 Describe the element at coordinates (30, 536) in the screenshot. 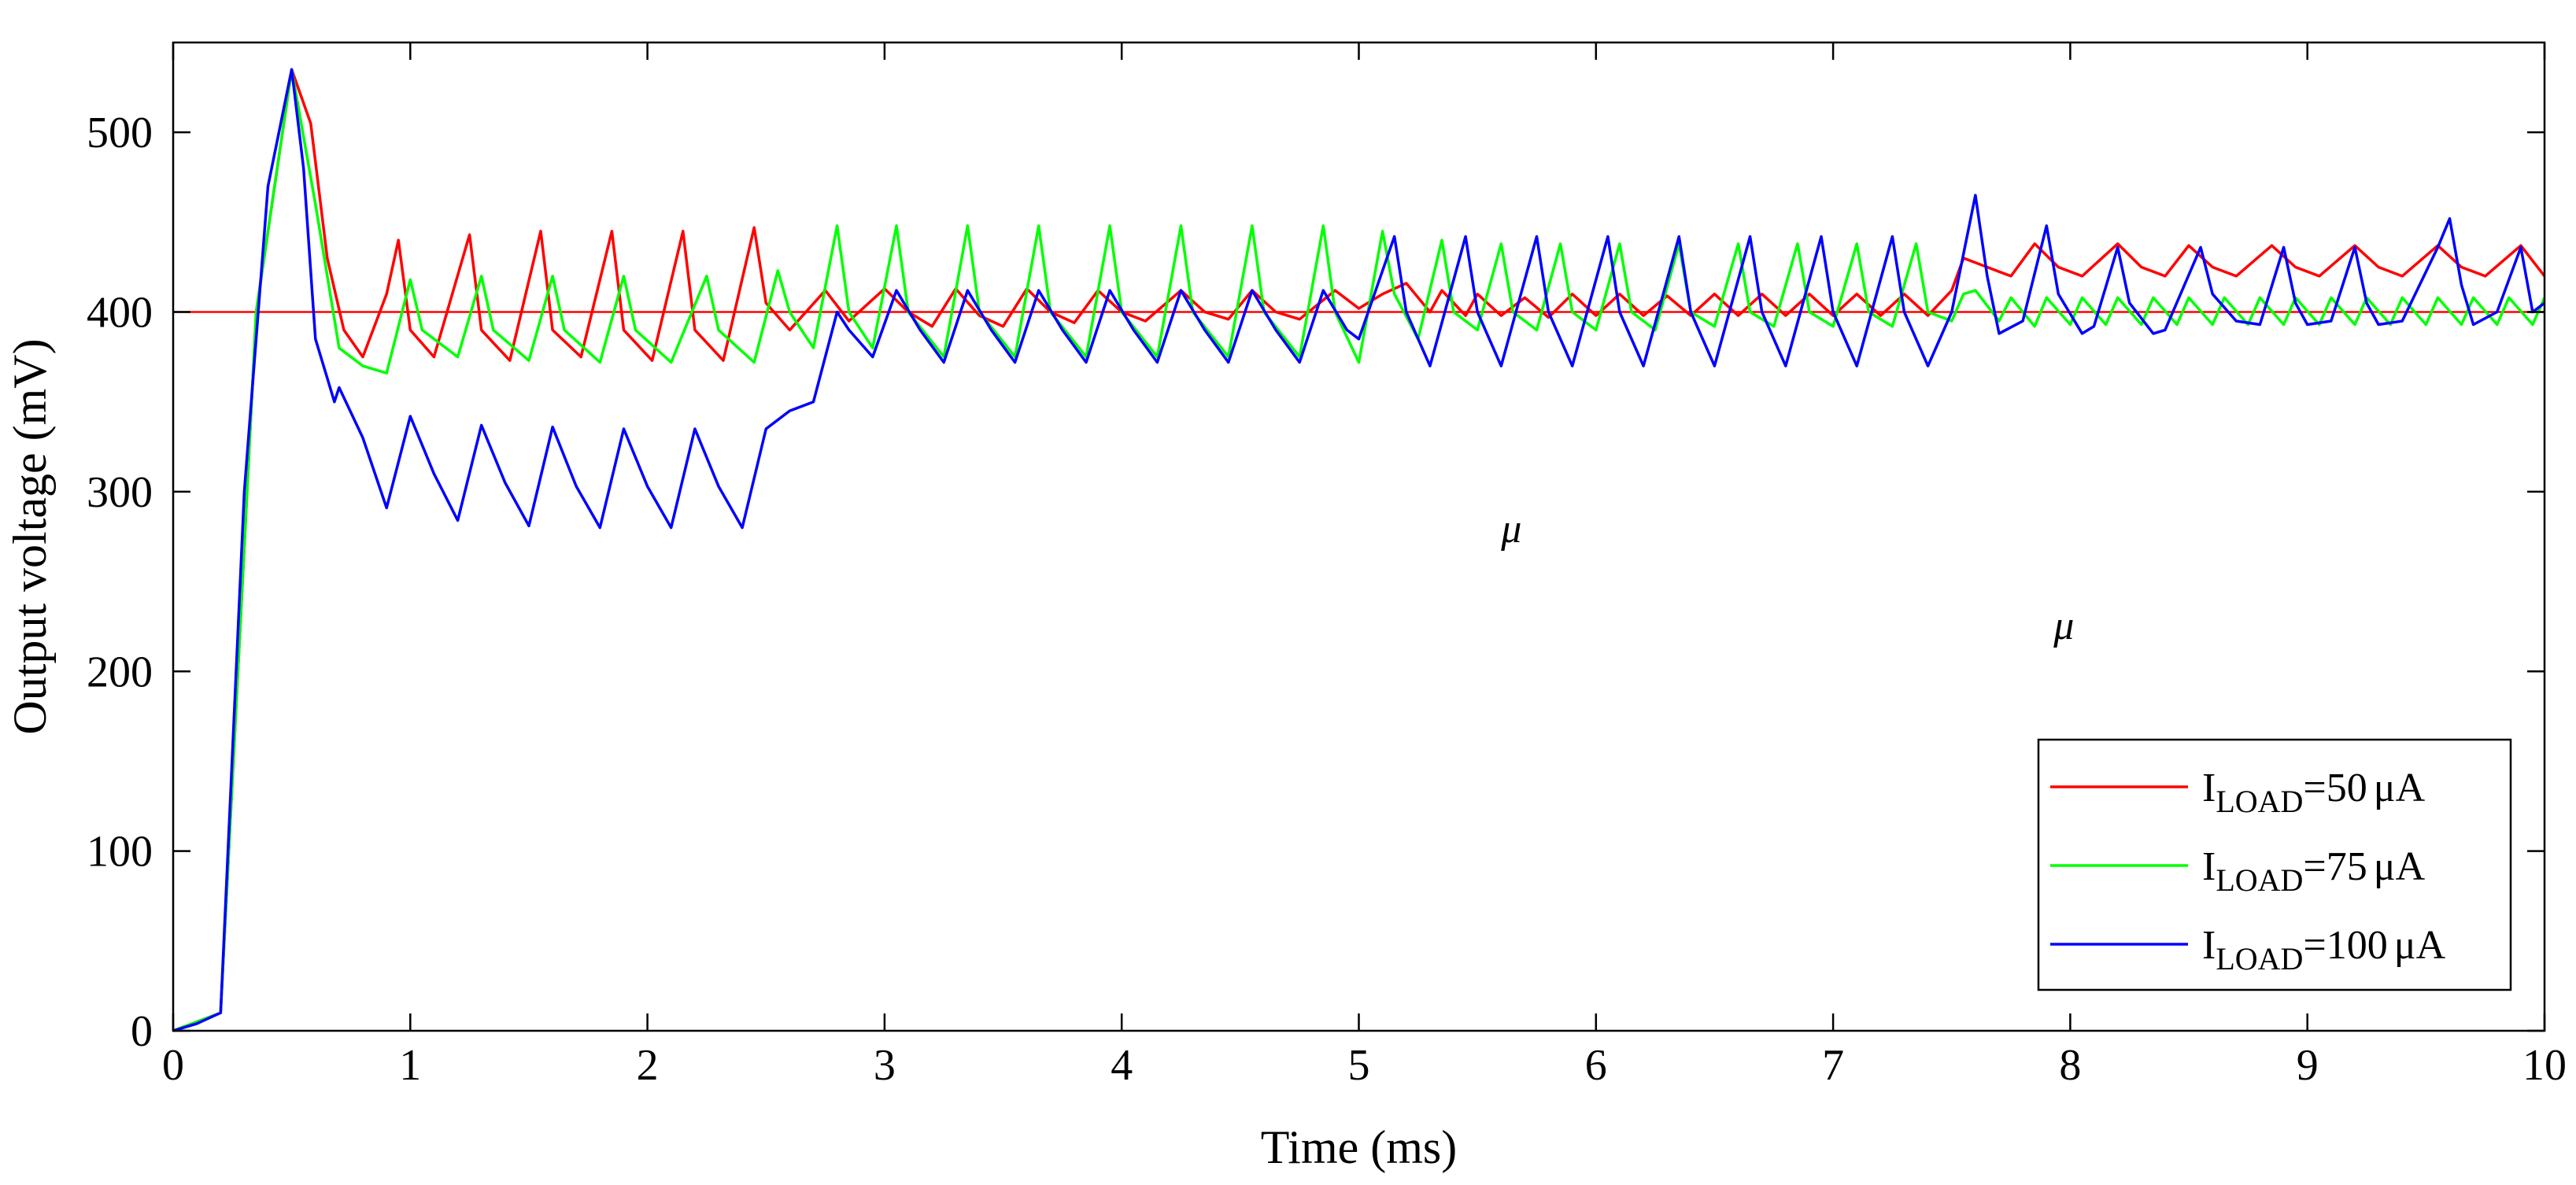

I see `y-axis-label: Output voltage (mV)` at that location.